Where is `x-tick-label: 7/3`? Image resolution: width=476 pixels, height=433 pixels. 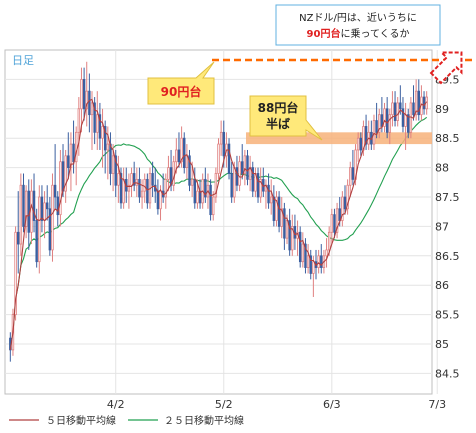 x-tick-label: 7/3 is located at coordinates (437, 404).